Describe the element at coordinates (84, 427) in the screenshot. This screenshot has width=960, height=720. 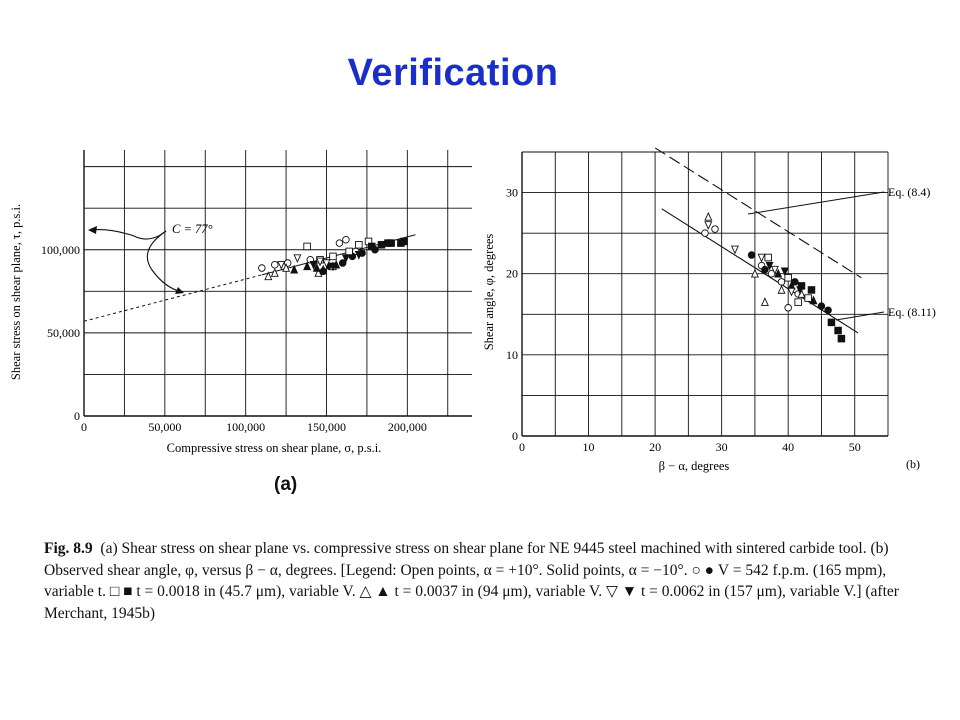
I see `chart-a-x-tick-label: 0` at that location.